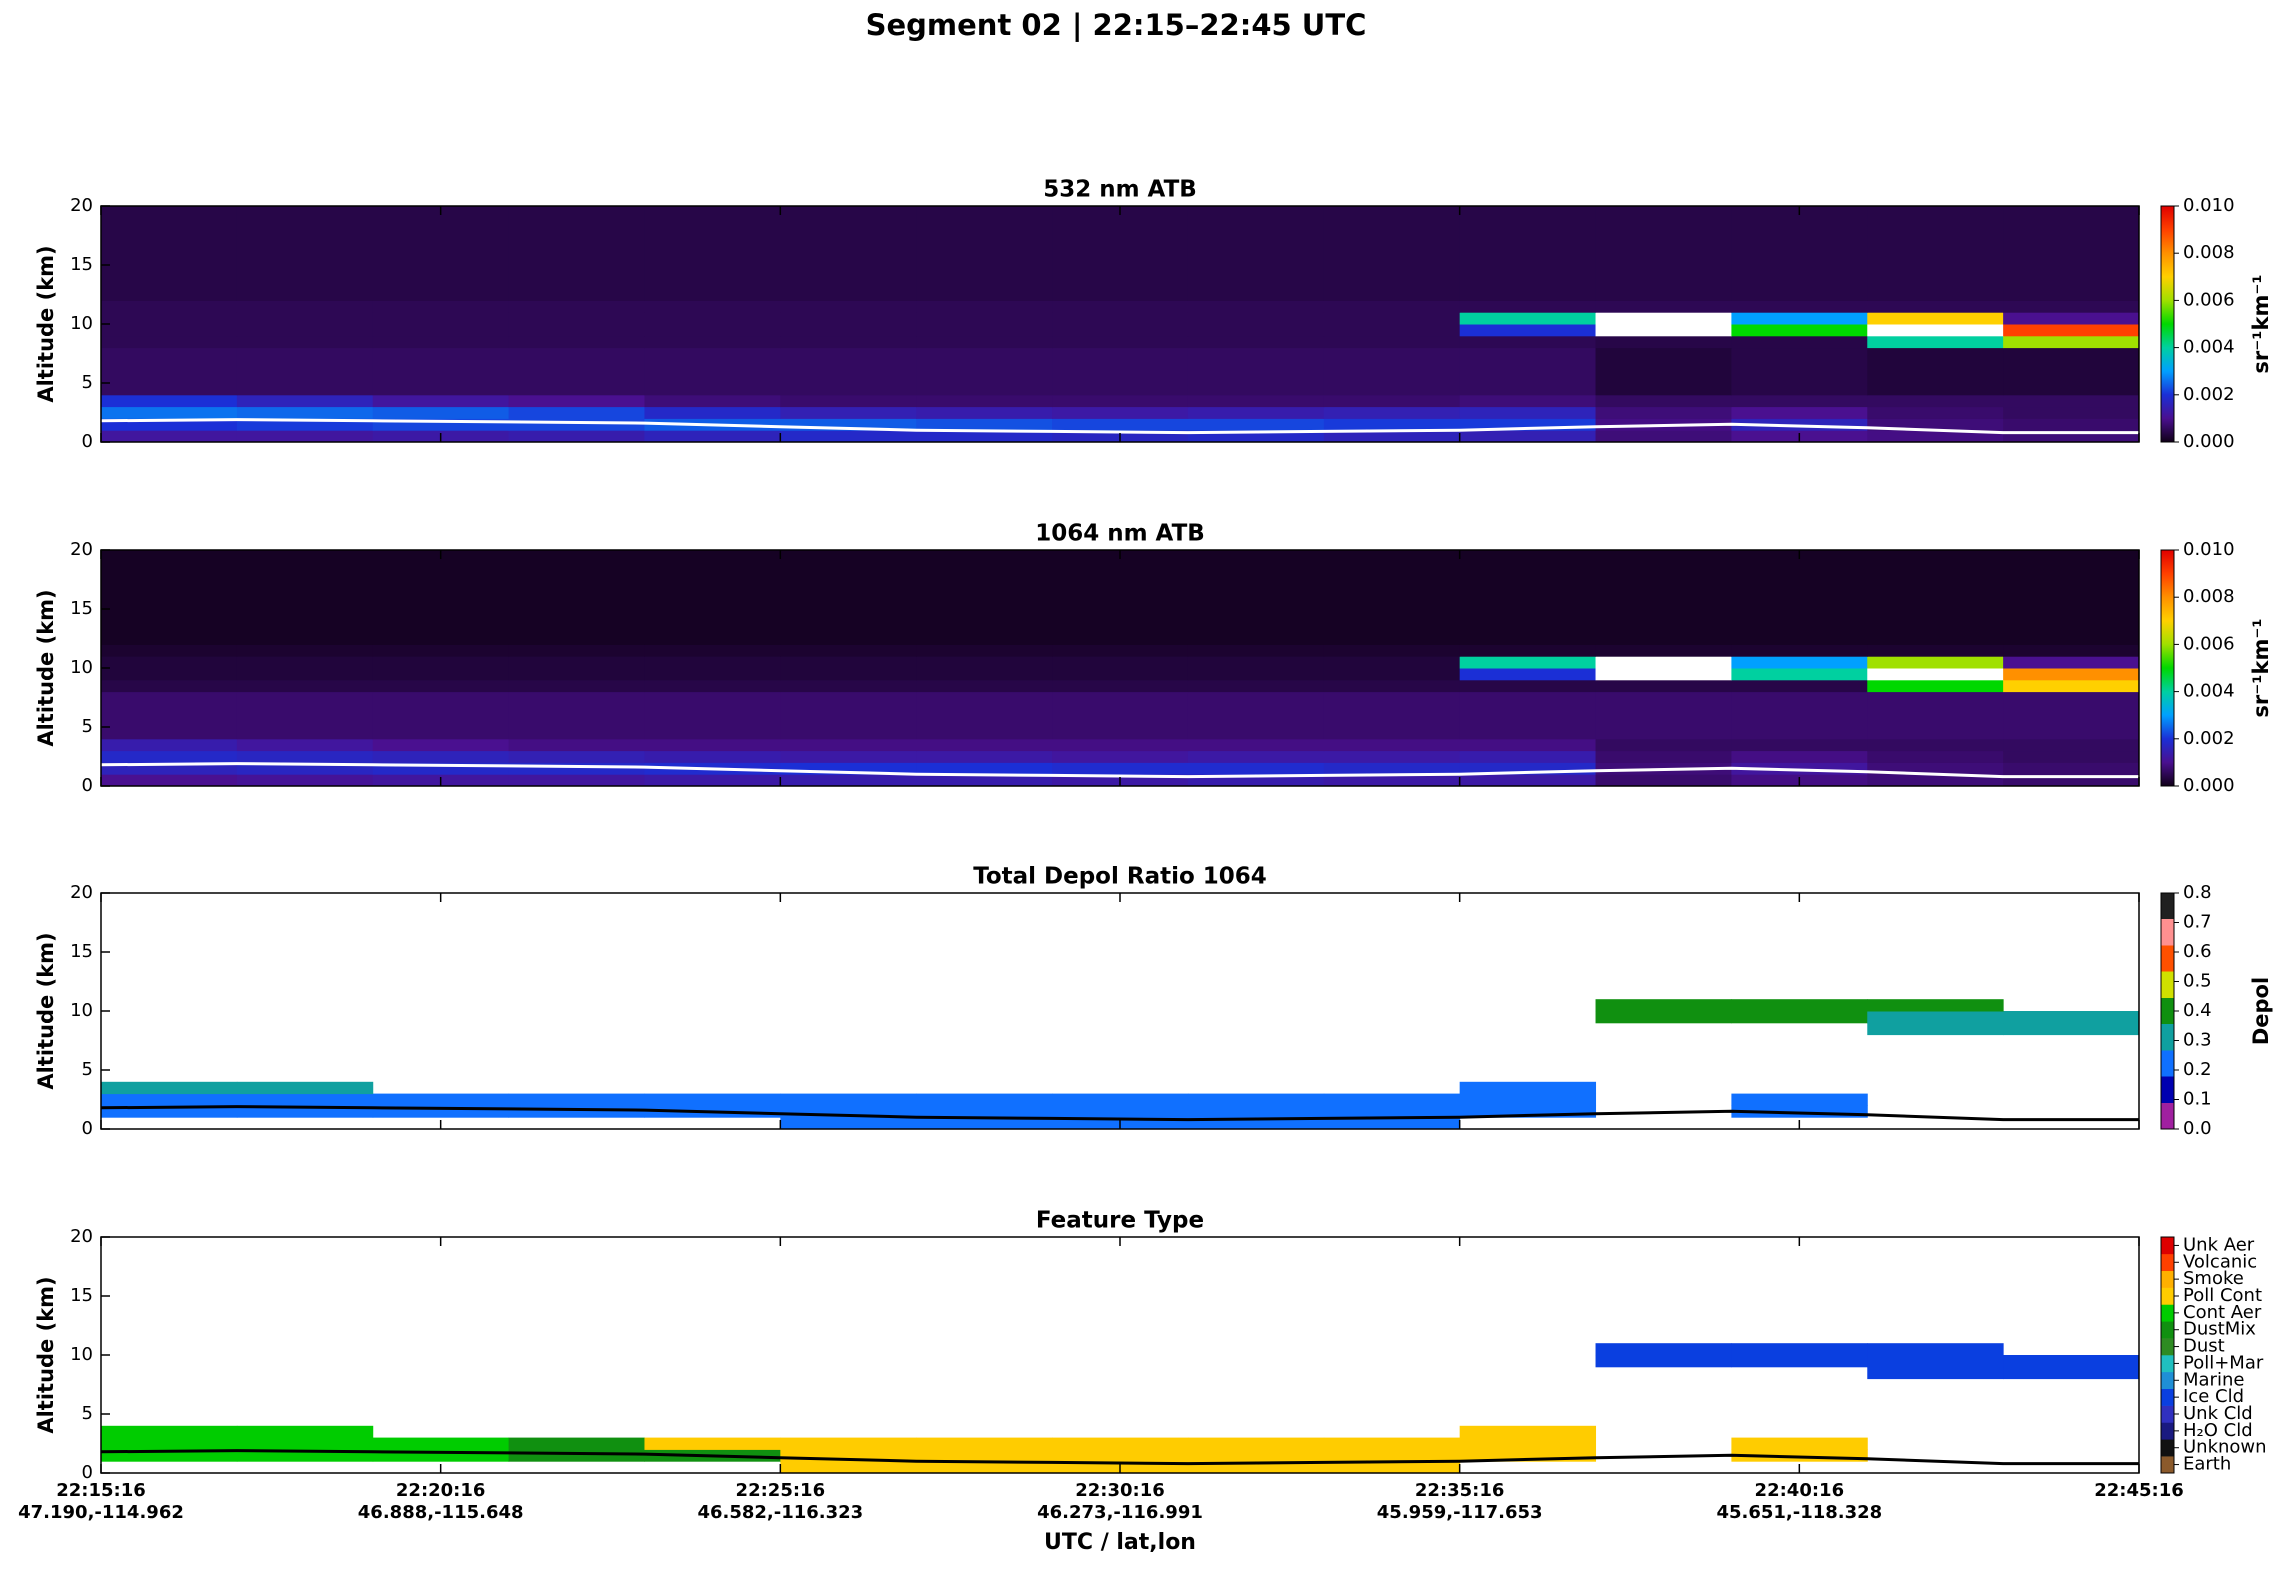  I want to click on colorbar-label: Dust, so click(2204, 1346).